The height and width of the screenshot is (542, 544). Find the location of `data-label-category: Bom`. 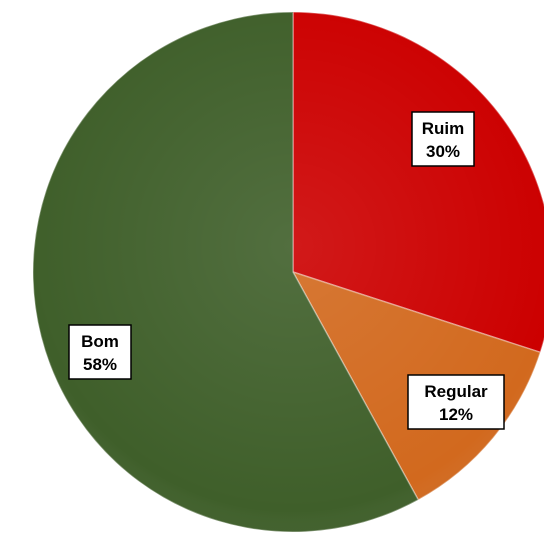

data-label-category: Bom is located at coordinates (100, 341).